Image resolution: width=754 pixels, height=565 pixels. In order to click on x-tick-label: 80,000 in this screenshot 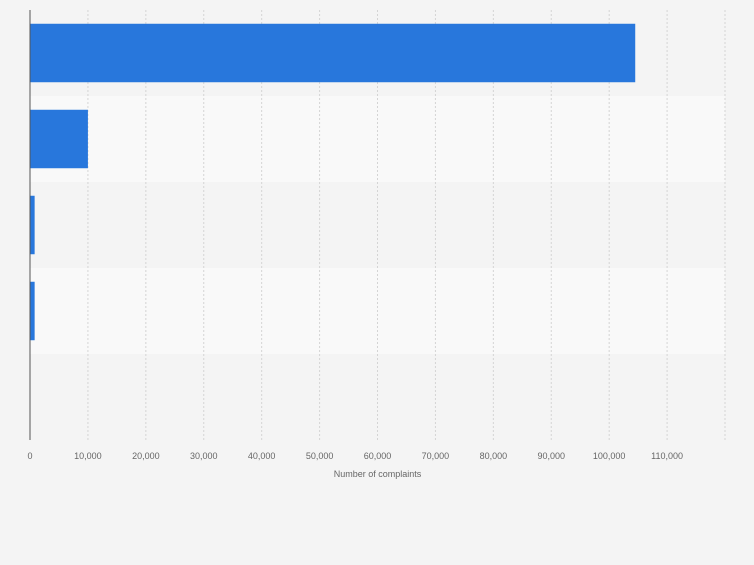, I will do `click(494, 456)`.